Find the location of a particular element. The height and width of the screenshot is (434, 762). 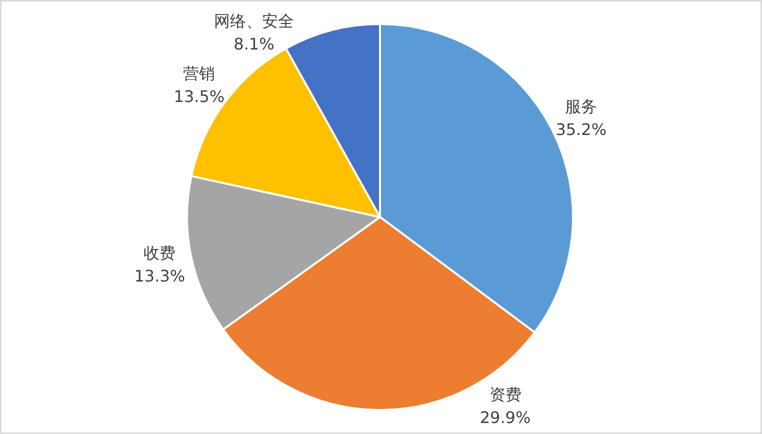

data-label: 35.2% is located at coordinates (581, 130).